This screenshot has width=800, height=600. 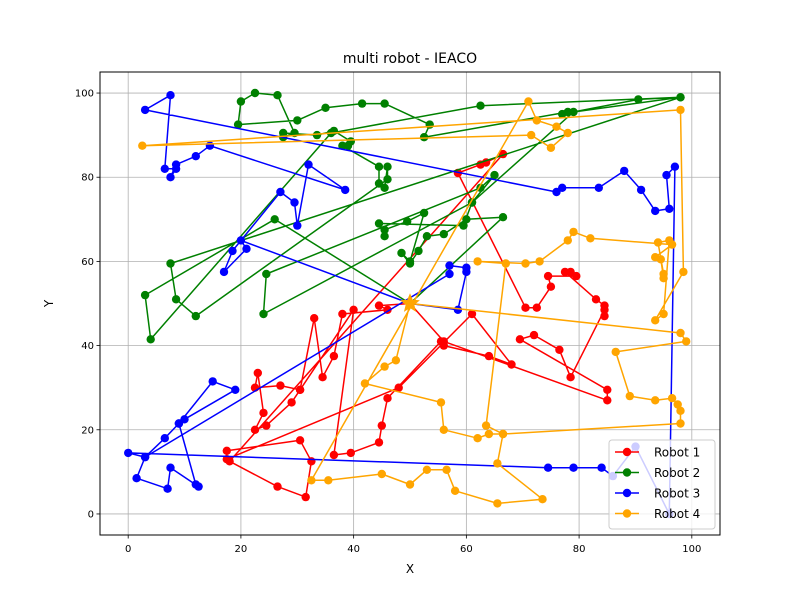 What do you see at coordinates (579, 549) in the screenshot?
I see `x-tick-label: 80` at bounding box center [579, 549].